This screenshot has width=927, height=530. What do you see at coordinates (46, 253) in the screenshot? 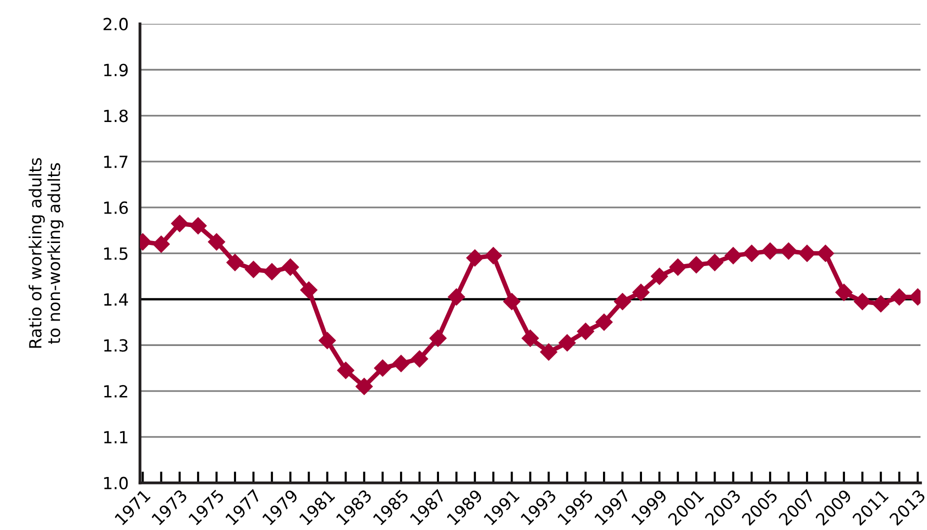
I see `y-axis-title: Ratio of working adults to non-working adults` at bounding box center [46, 253].